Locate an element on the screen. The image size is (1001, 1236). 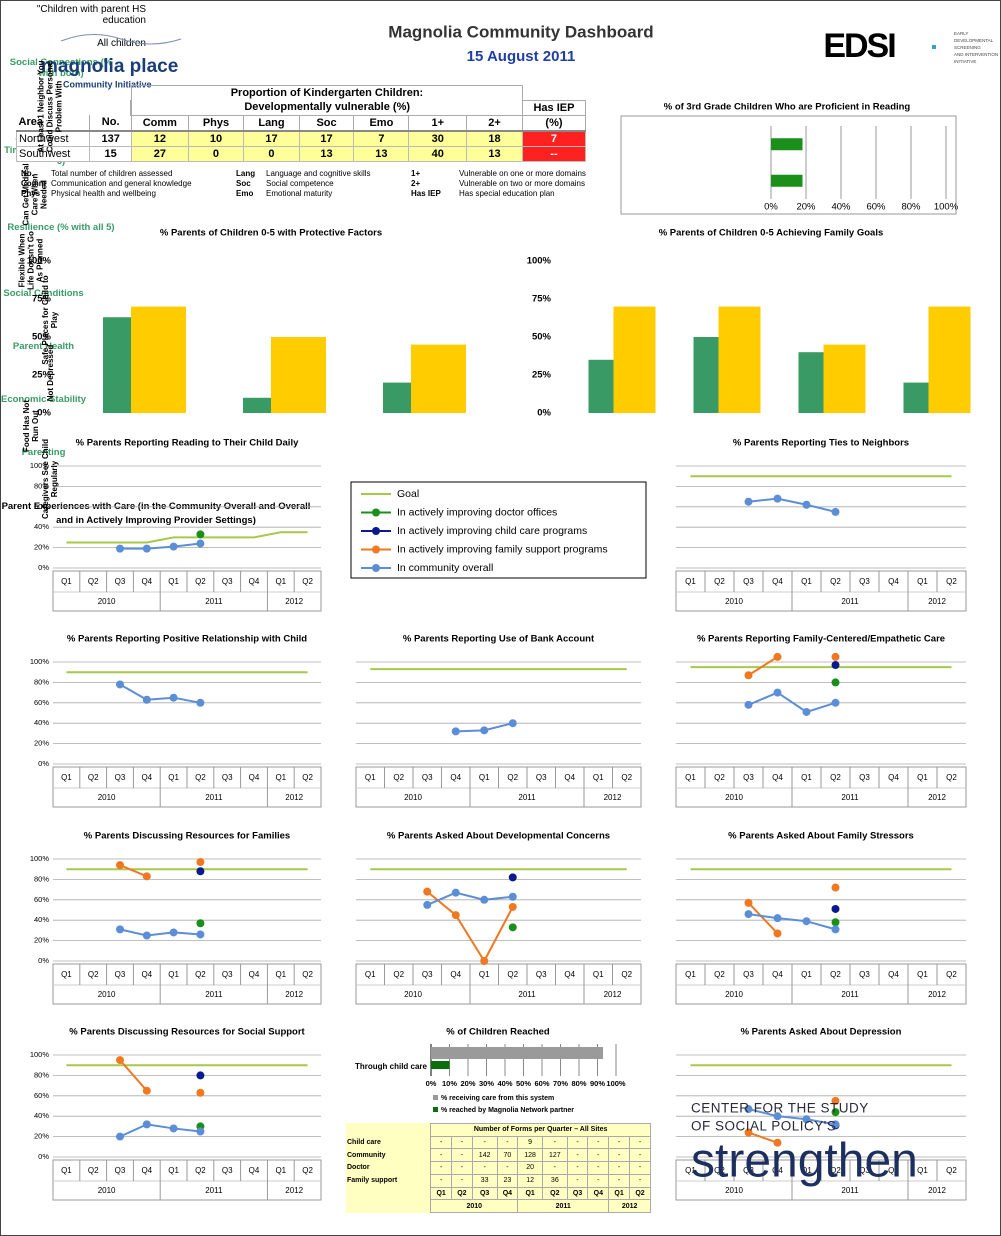
table-cell: 137 is located at coordinates (110, 138).